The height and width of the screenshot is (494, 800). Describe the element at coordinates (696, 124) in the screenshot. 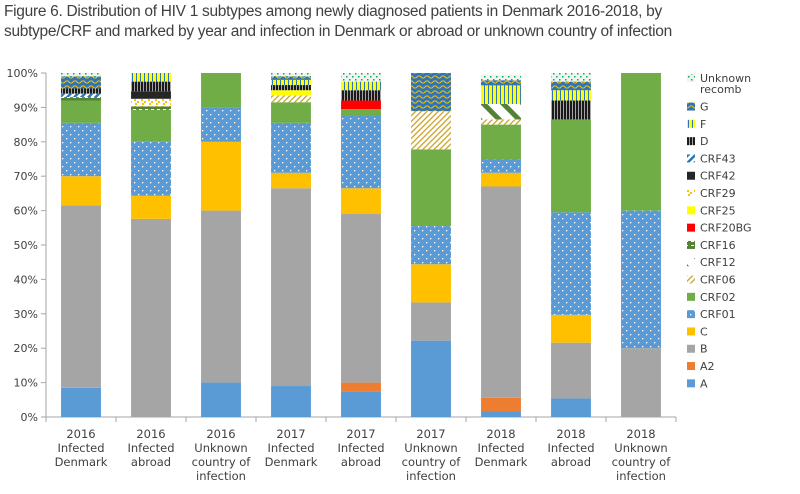

I see `legend-item: F` at that location.